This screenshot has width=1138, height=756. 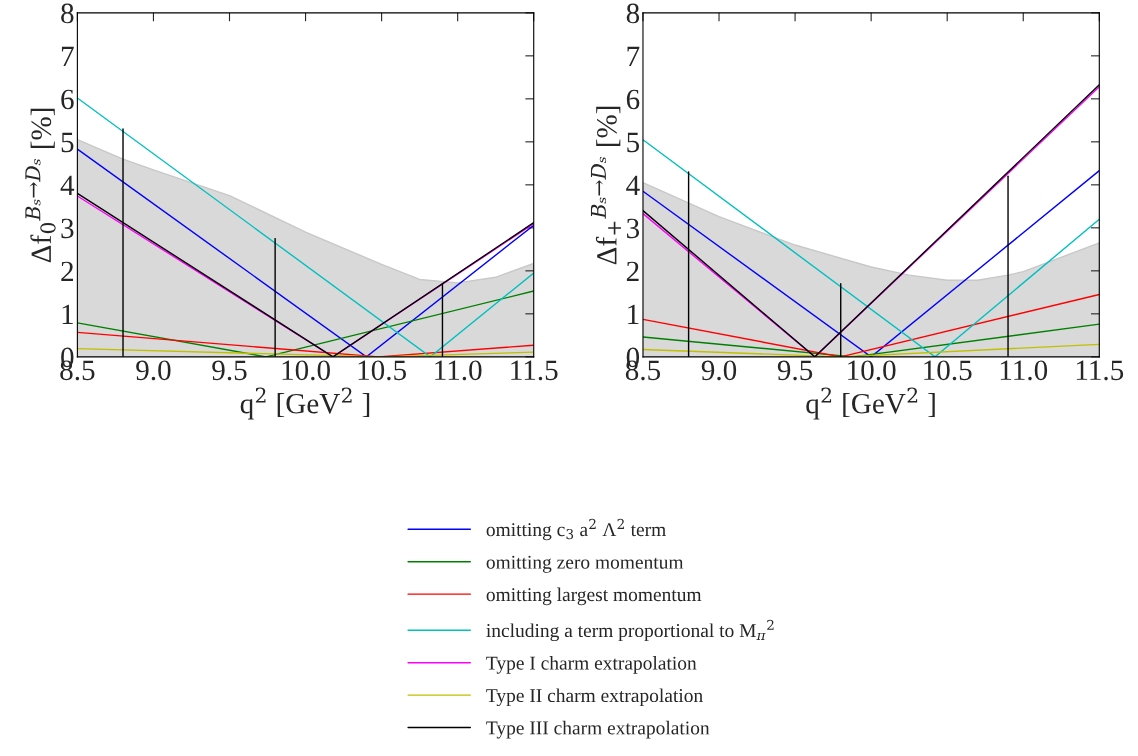 What do you see at coordinates (594, 697) in the screenshot?
I see `legend-label: Type II charm extrapolation` at bounding box center [594, 697].